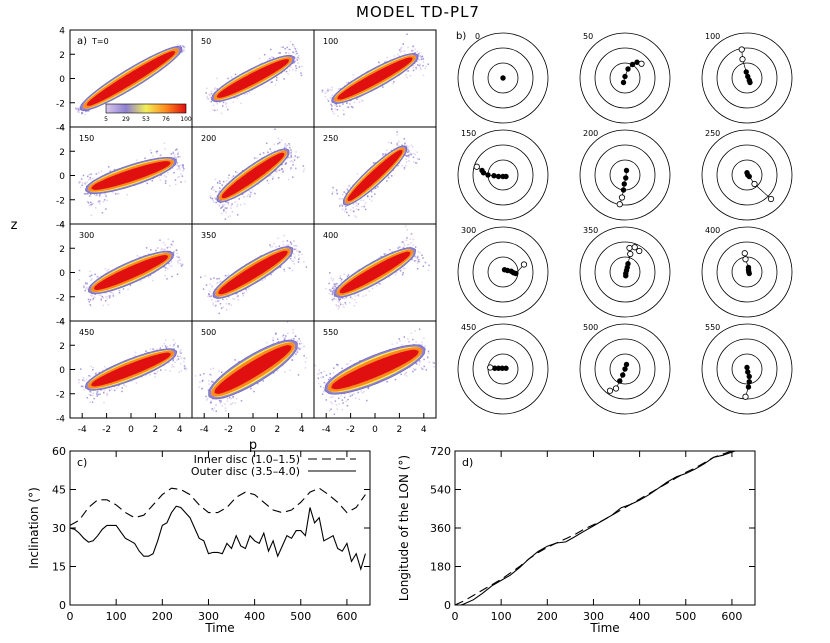 Image resolution: width=830 pixels, height=643 pixels. What do you see at coordinates (254, 77) in the screenshot?
I see `density-points` at bounding box center [254, 77].